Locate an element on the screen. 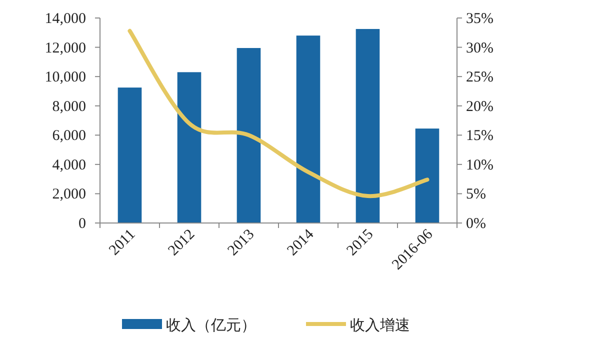 This screenshot has height=346, width=600. y-tick-label: 14,000 is located at coordinates (65, 19).